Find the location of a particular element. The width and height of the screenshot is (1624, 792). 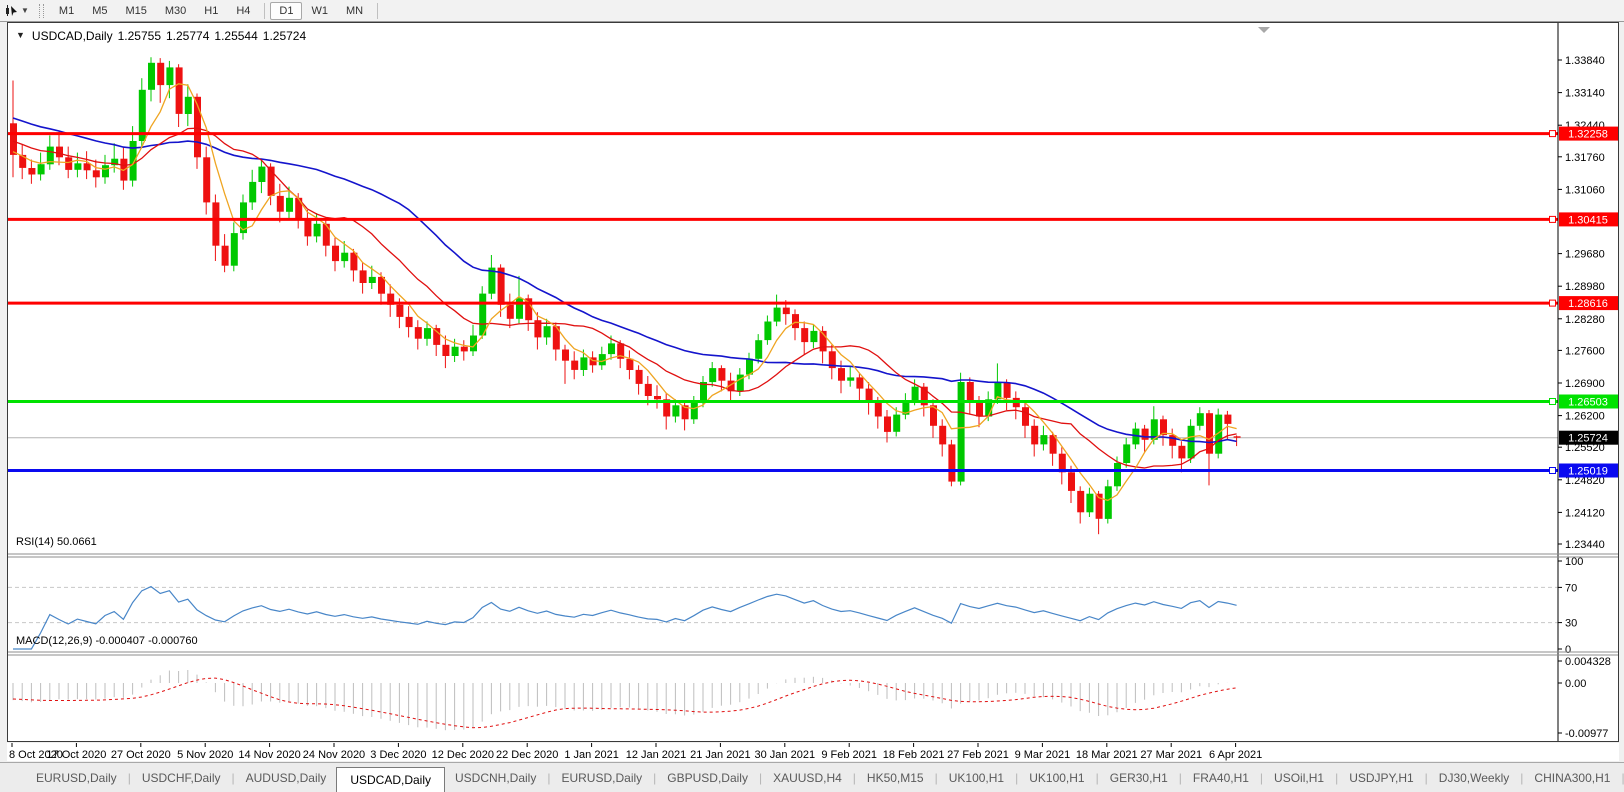

chart-cursor-icon is located at coordinates (11, 10).